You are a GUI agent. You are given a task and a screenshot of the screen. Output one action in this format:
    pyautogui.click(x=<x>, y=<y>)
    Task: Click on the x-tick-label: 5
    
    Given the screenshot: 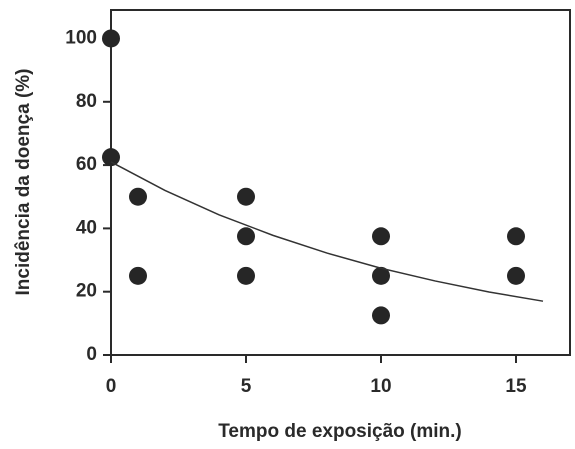 What is the action you would take?
    pyautogui.click(x=246, y=386)
    